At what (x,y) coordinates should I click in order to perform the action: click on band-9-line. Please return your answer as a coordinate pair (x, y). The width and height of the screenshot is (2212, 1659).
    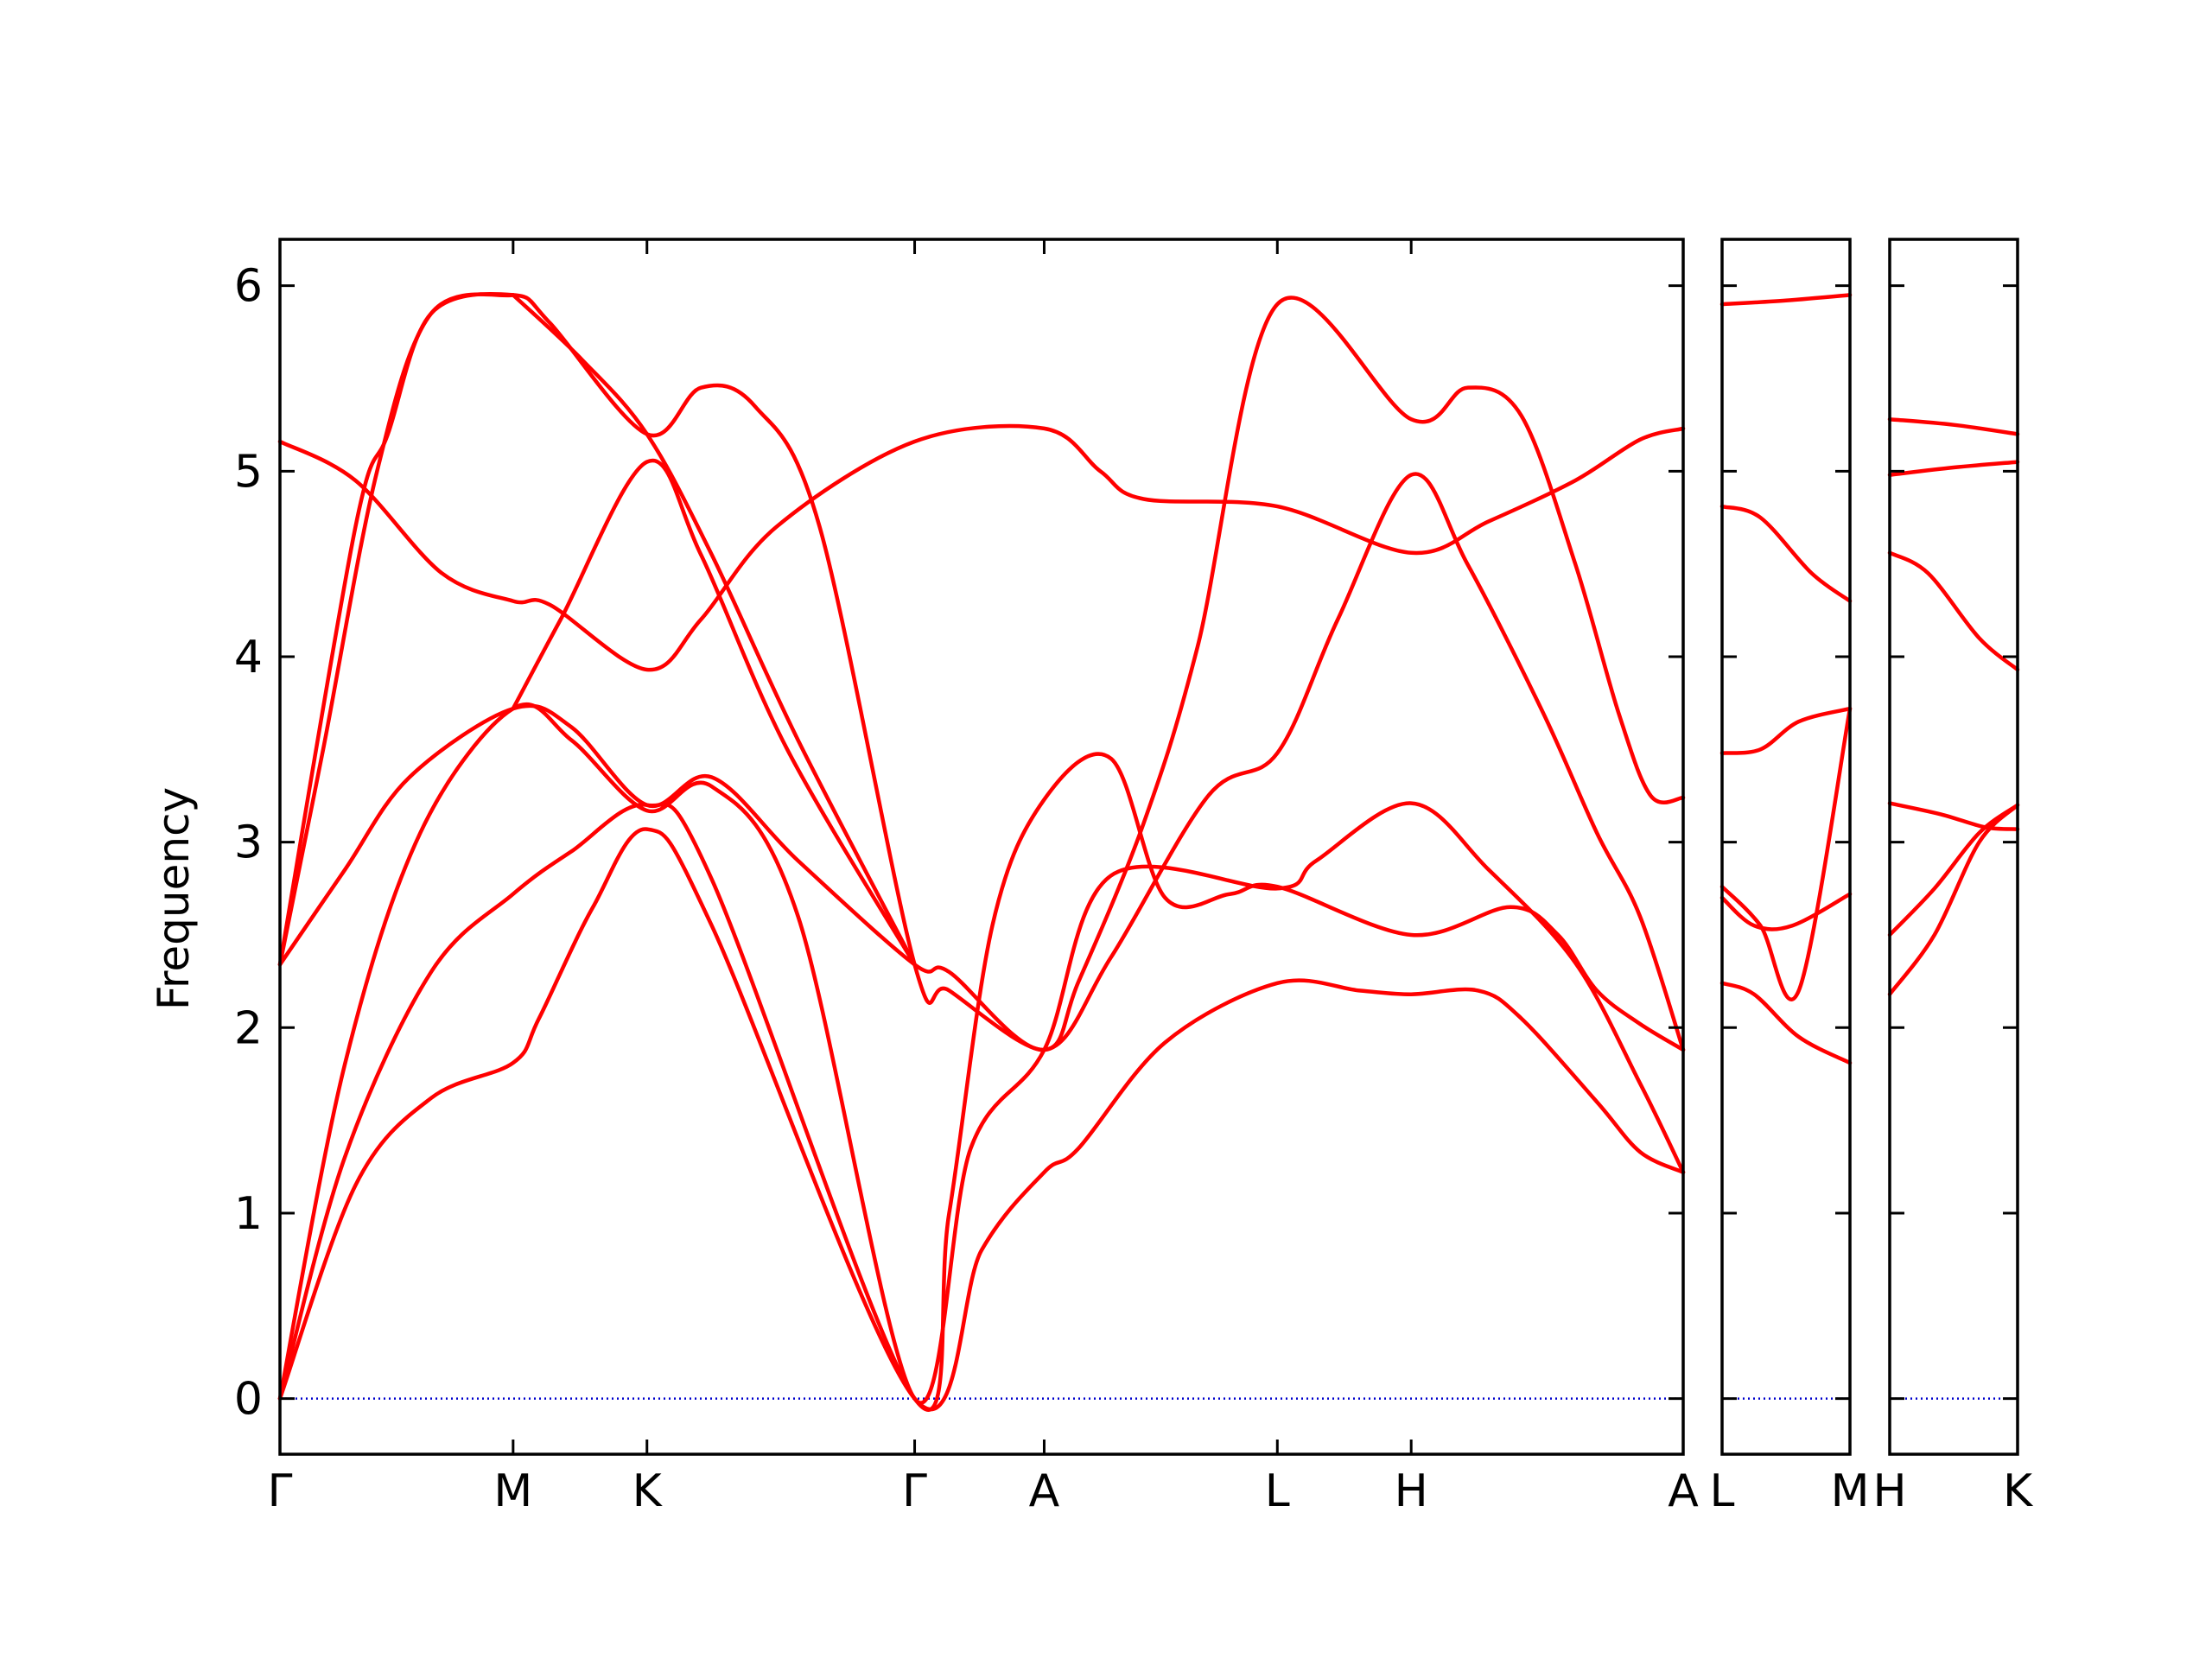
    Looking at the image, I should click on (714, 712).